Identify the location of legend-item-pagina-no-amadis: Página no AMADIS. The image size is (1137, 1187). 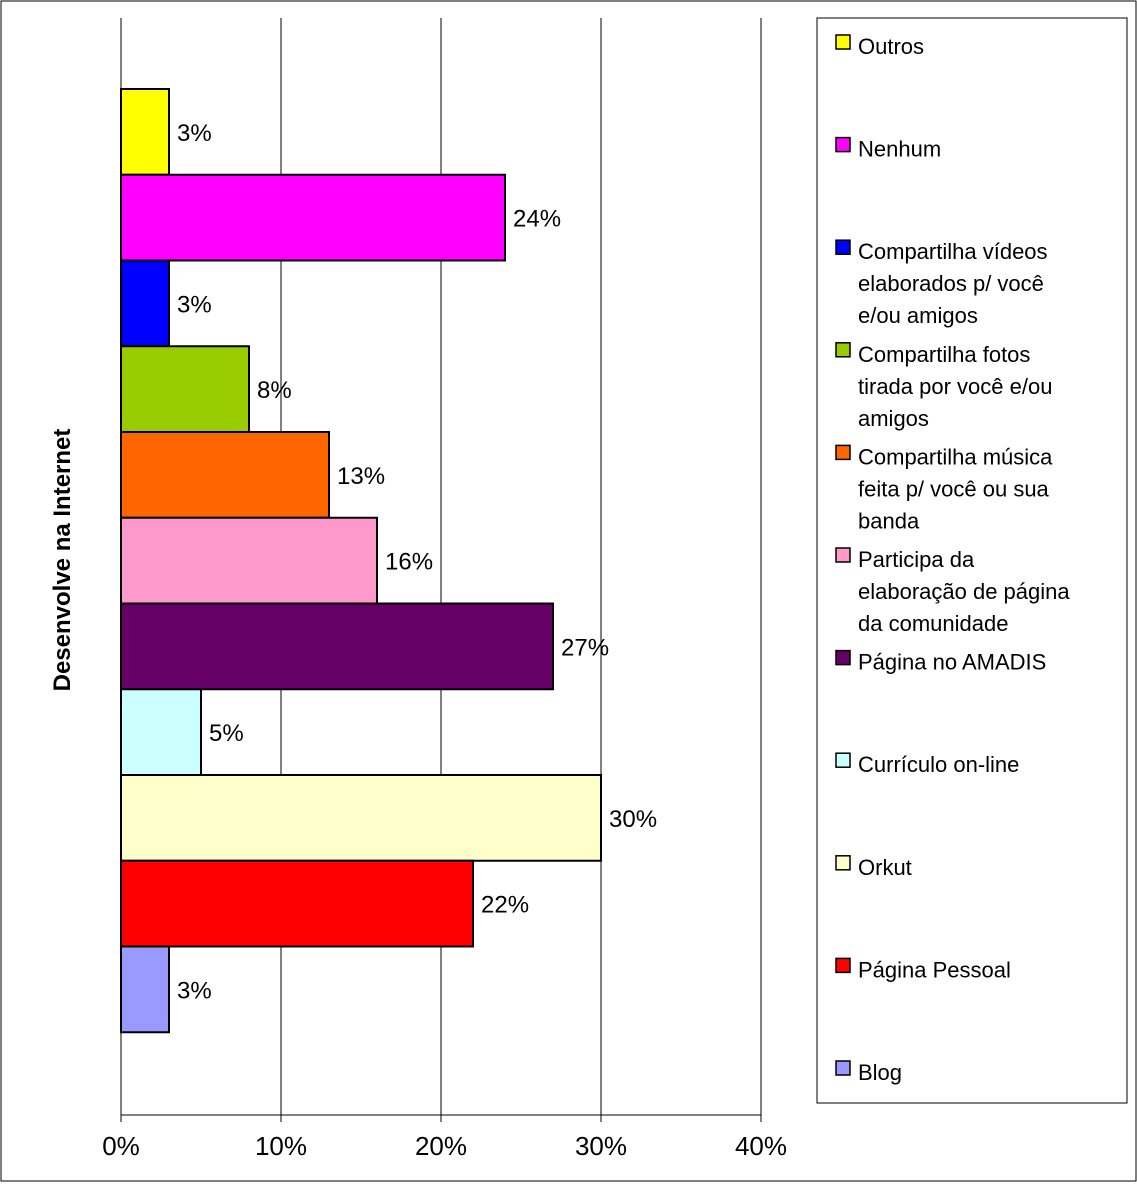
(940, 662).